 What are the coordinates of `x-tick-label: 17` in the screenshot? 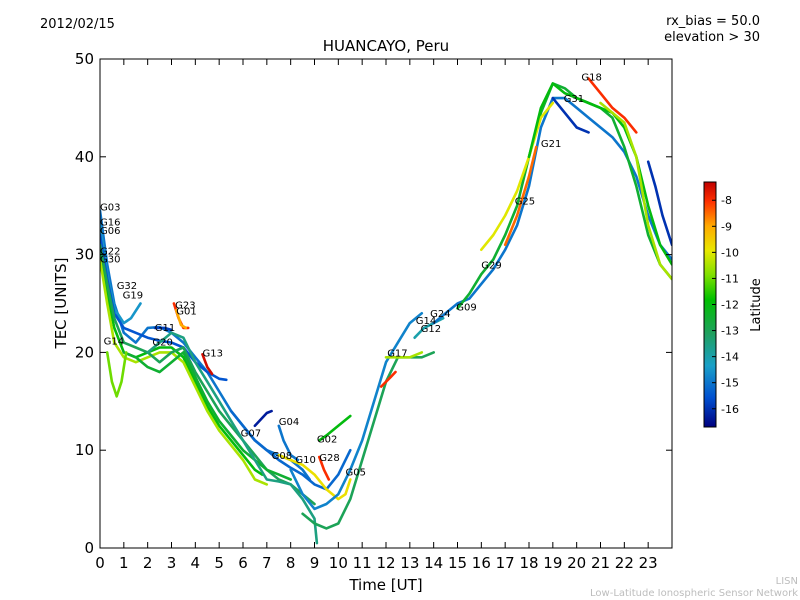 It's located at (505, 563).